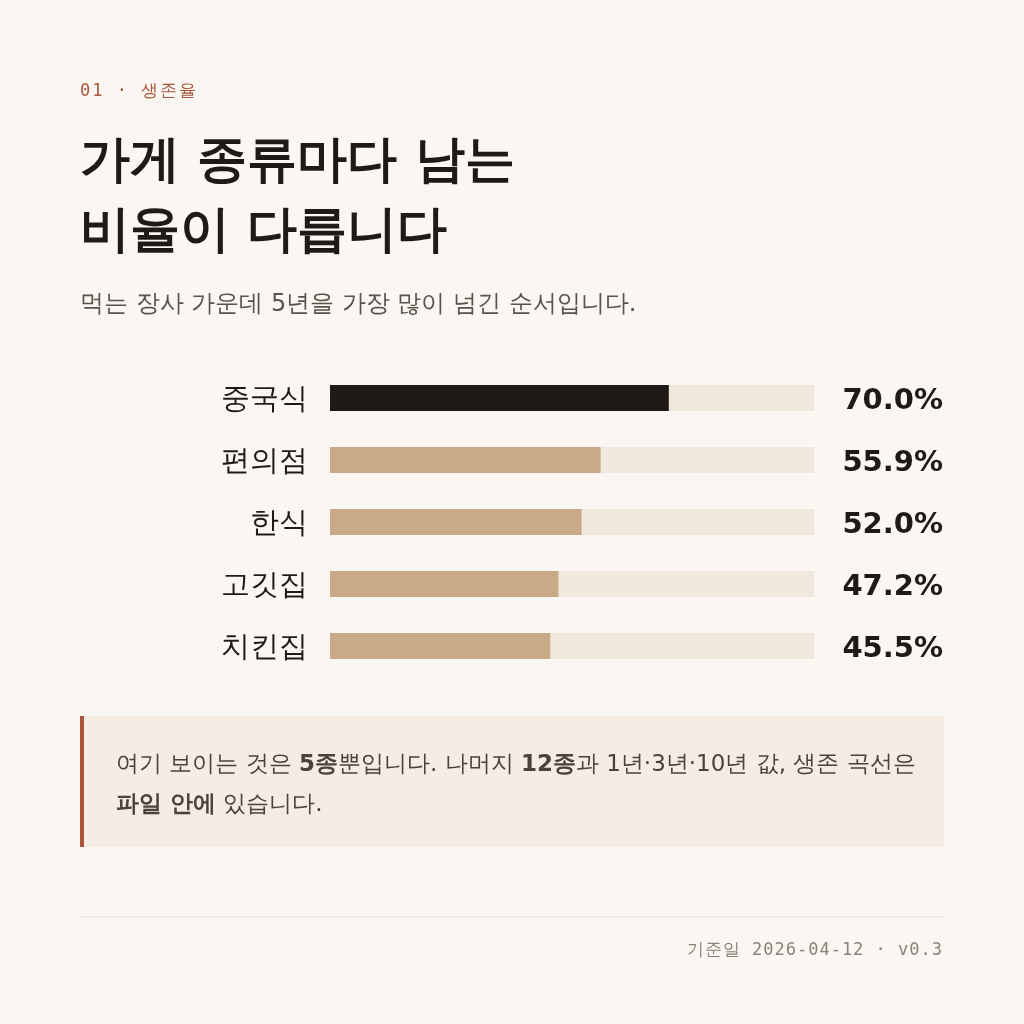 The width and height of the screenshot is (1024, 1024). I want to click on data-label: 52.0%, so click(892, 523).